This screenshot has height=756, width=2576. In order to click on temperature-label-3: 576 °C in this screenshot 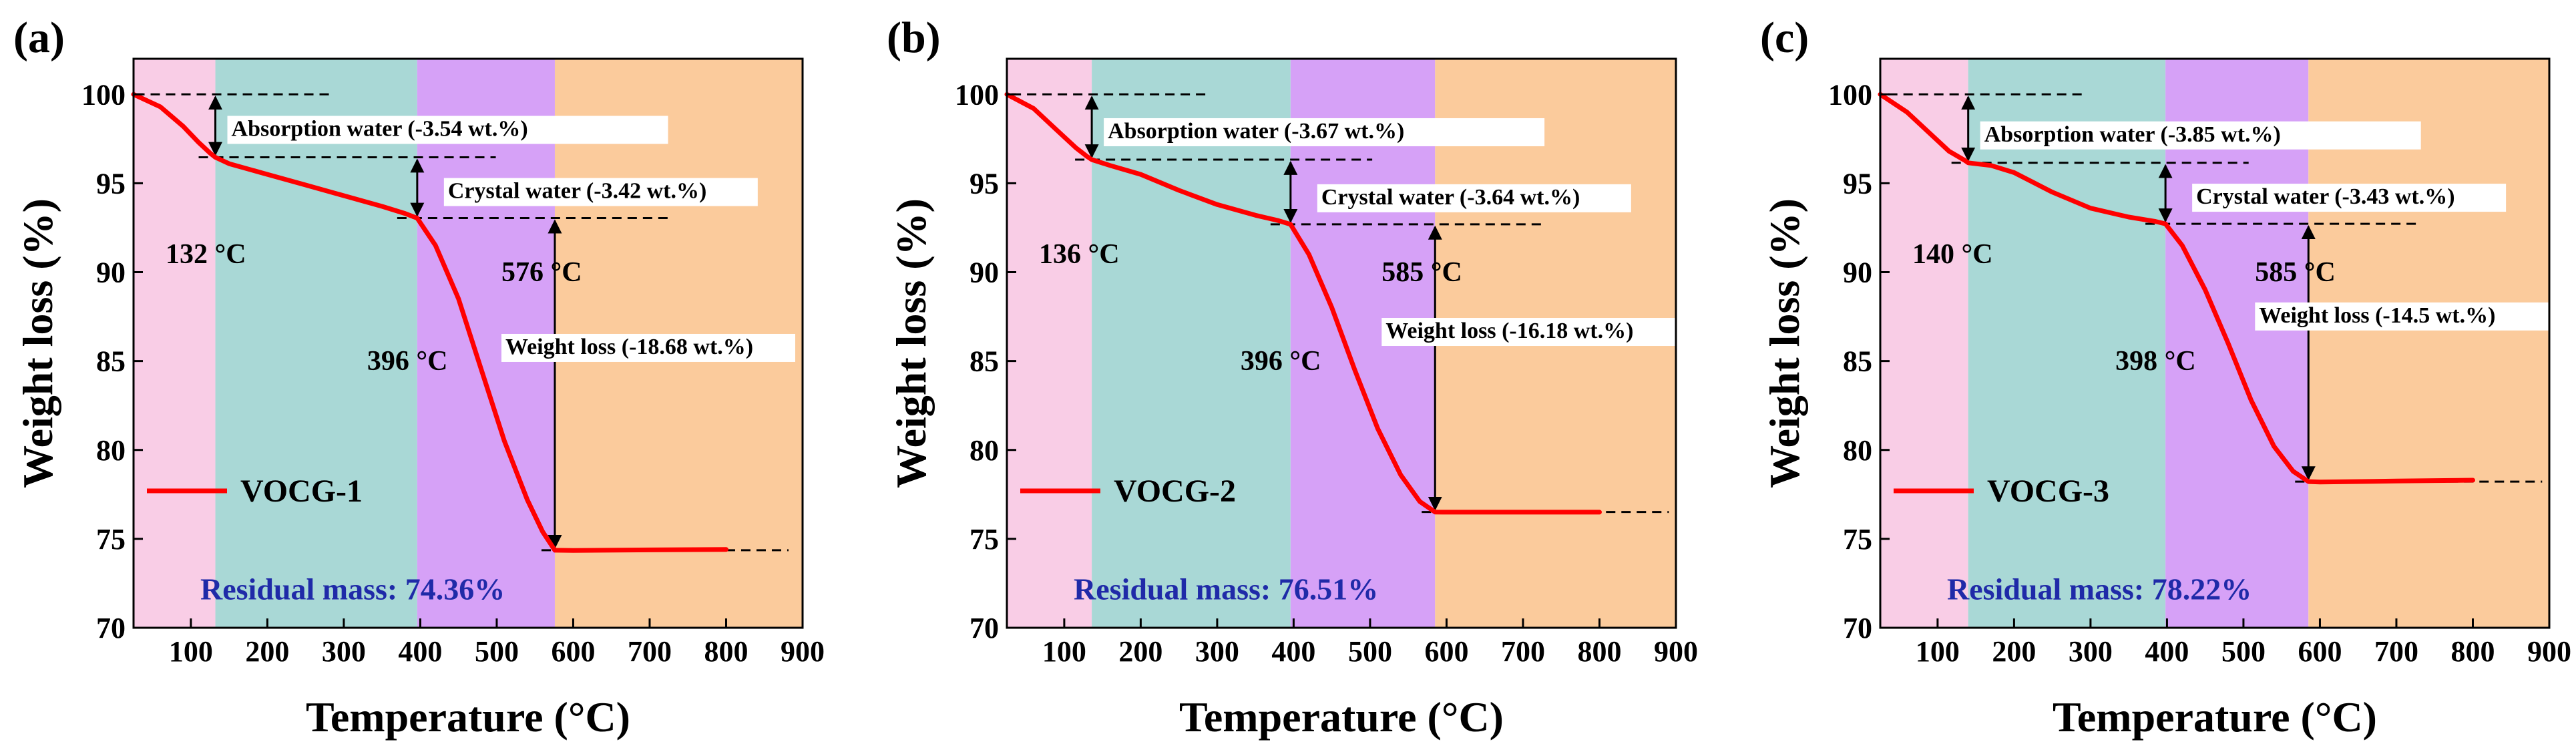, I will do `click(541, 272)`.